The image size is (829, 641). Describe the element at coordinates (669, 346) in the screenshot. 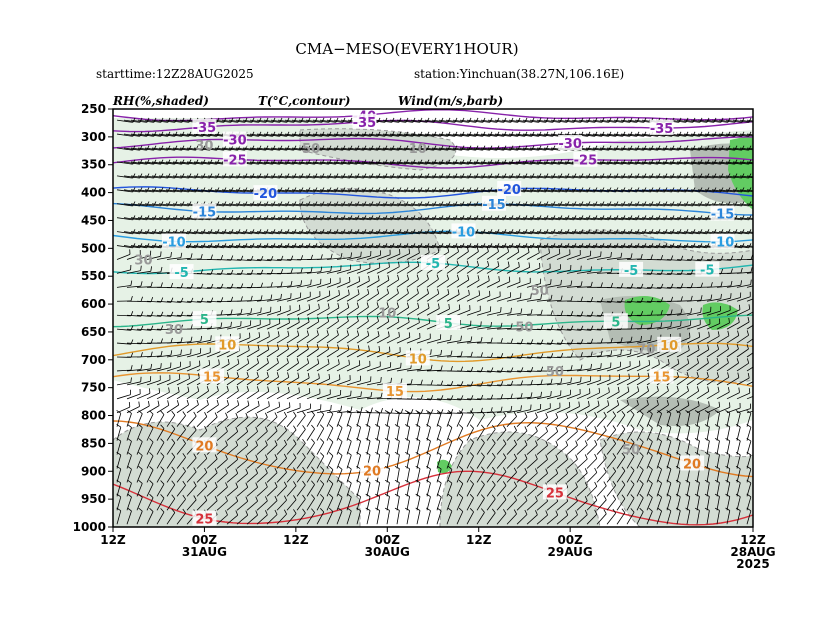

I see `temp-contour-label: 10` at that location.